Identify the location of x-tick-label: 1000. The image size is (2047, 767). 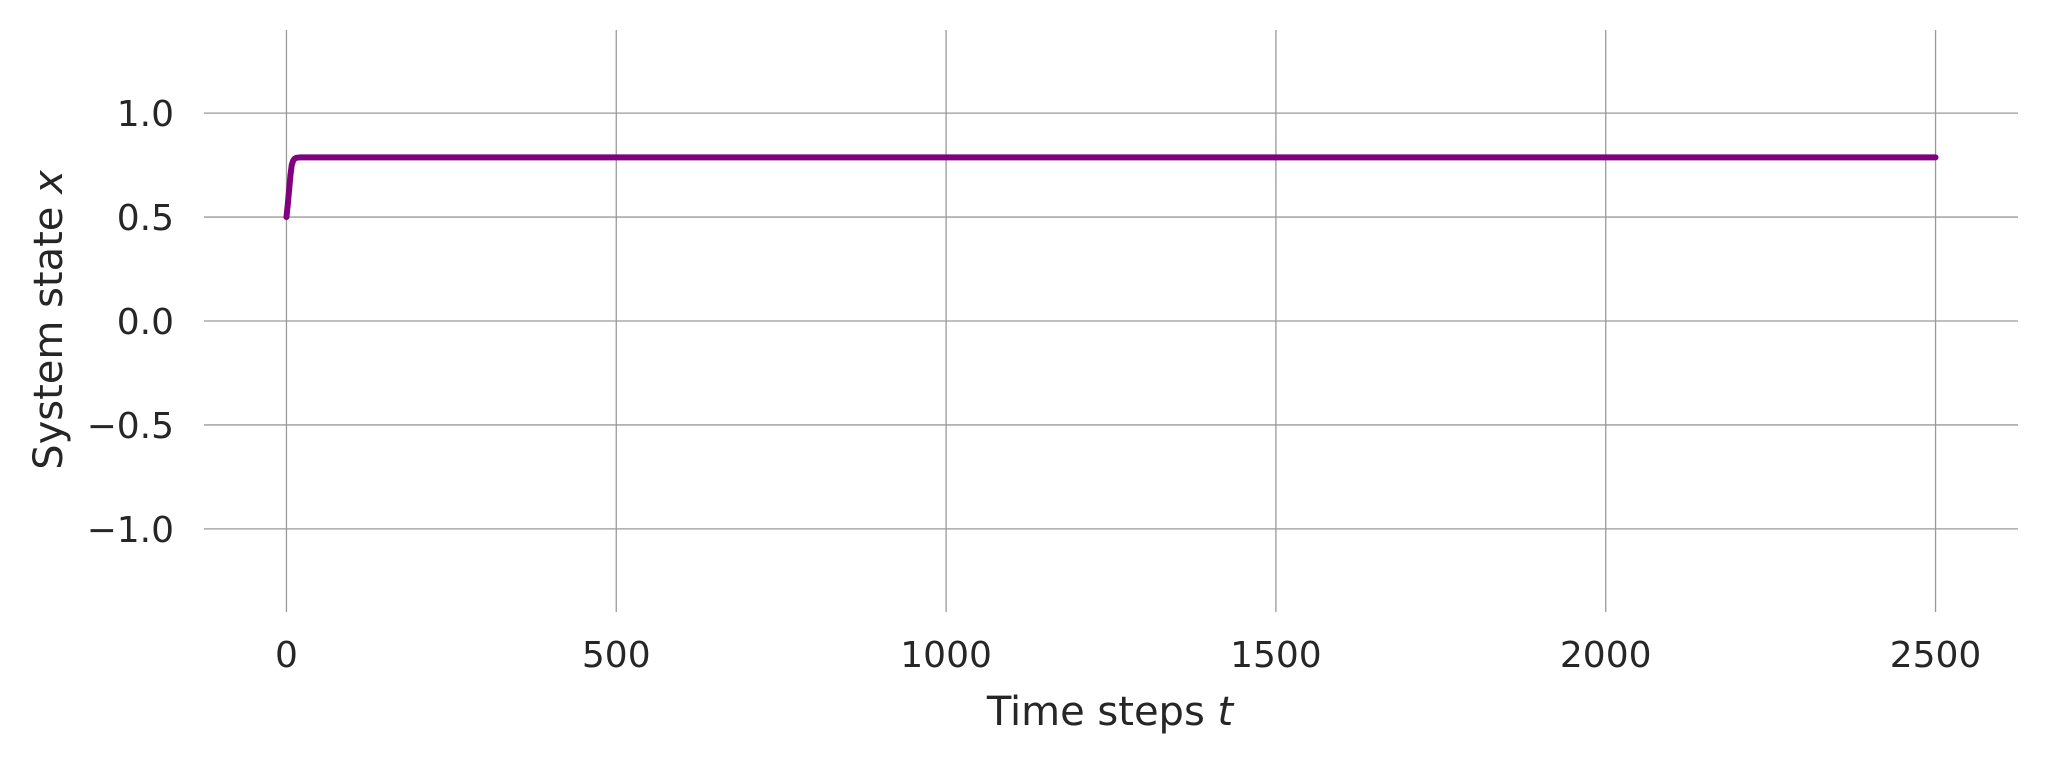
(946, 655).